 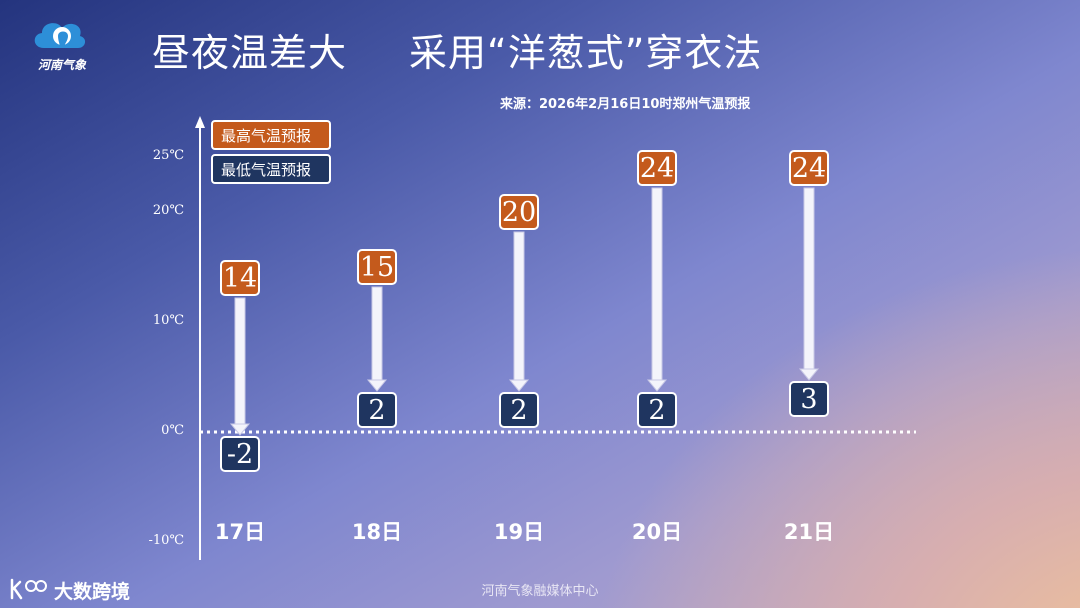 I want to click on legend-low: 最低气温预报, so click(x=271, y=169).